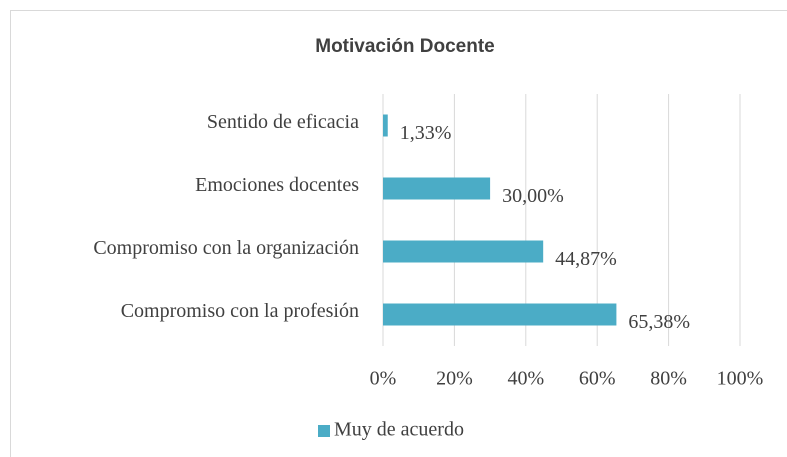  I want to click on x-tick-label: 20%, so click(454, 379).